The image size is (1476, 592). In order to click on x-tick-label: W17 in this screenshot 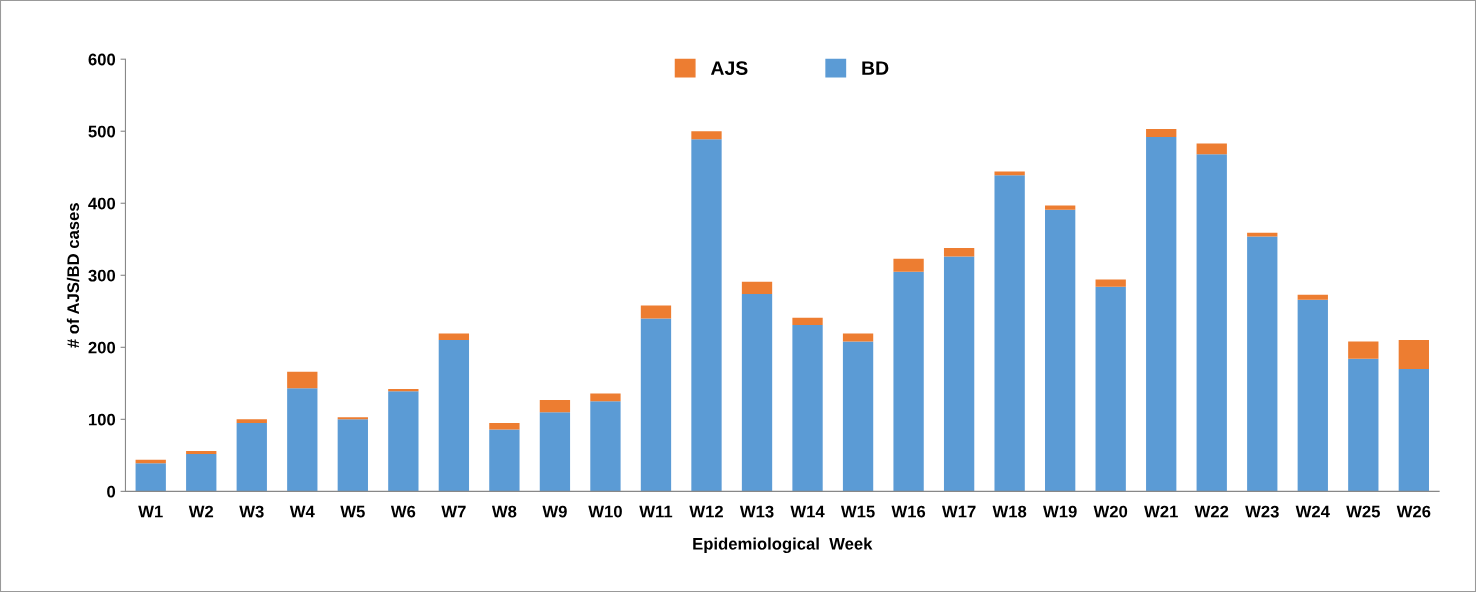, I will do `click(959, 511)`.